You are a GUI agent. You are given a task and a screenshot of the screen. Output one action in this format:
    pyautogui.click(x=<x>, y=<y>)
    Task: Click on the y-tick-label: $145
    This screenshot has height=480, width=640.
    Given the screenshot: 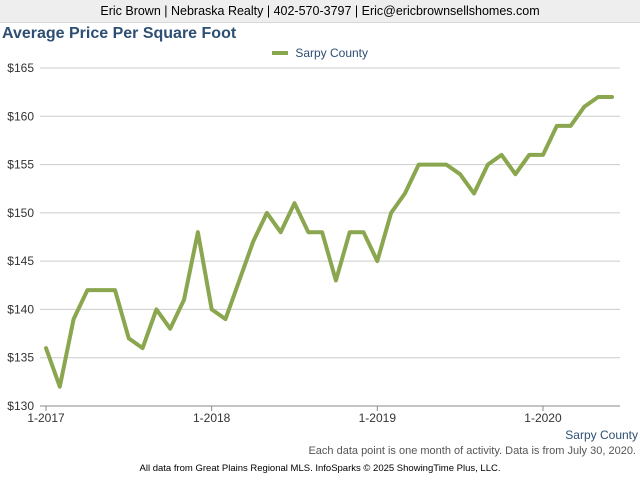 What is the action you would take?
    pyautogui.click(x=20, y=261)
    